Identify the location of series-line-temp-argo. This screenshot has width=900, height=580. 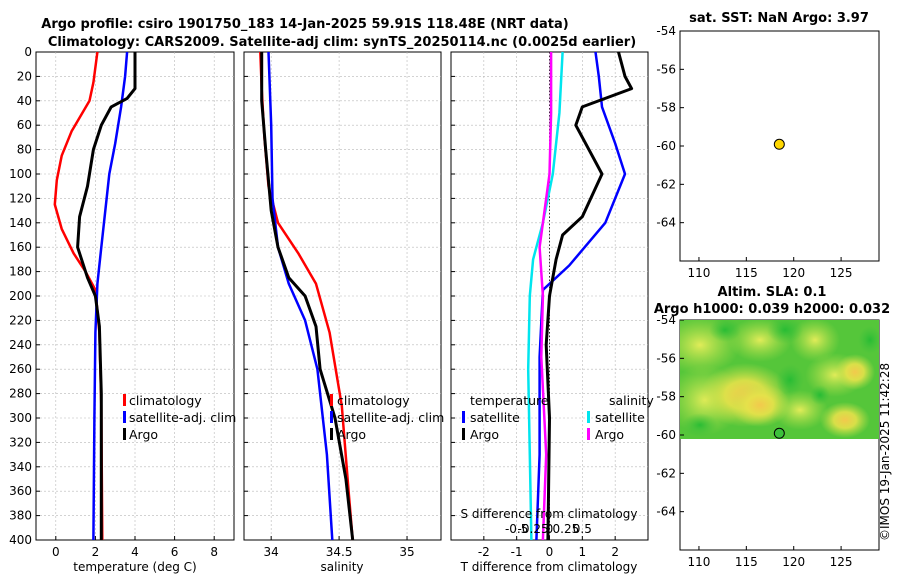
(106, 296).